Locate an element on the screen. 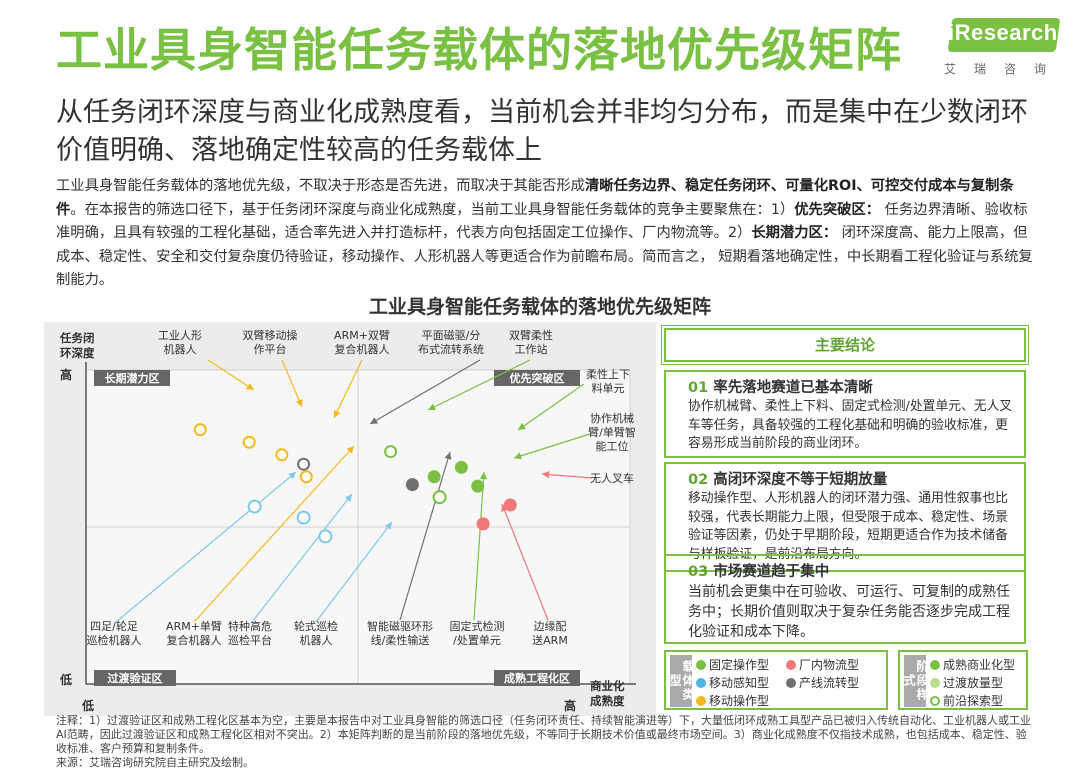 The width and height of the screenshot is (1080, 772). body-text-segment: 工业具身智能任务载体的落地优先级，不取决于形态是否先进，而取决于其能否形成 is located at coordinates (320, 186).